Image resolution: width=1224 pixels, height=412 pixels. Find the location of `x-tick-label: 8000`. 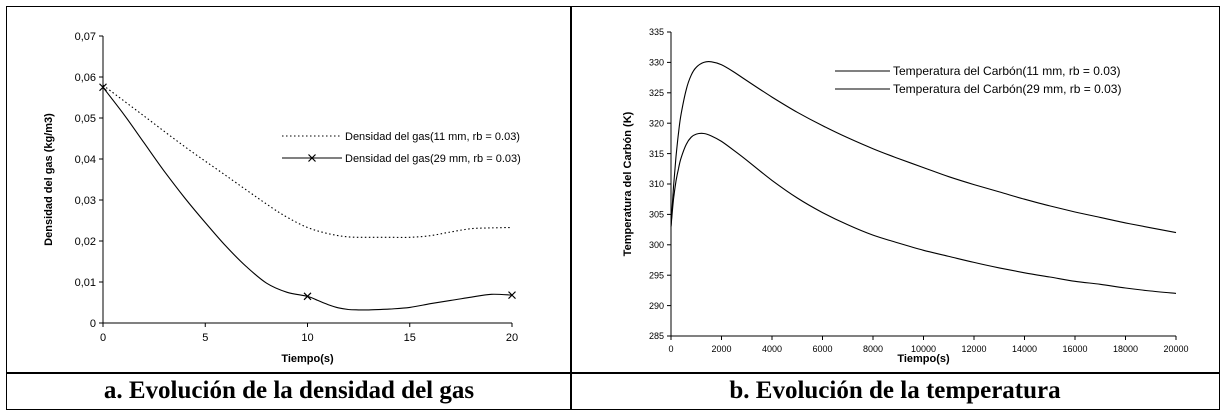

x-tick-label: 8000 is located at coordinates (873, 349).